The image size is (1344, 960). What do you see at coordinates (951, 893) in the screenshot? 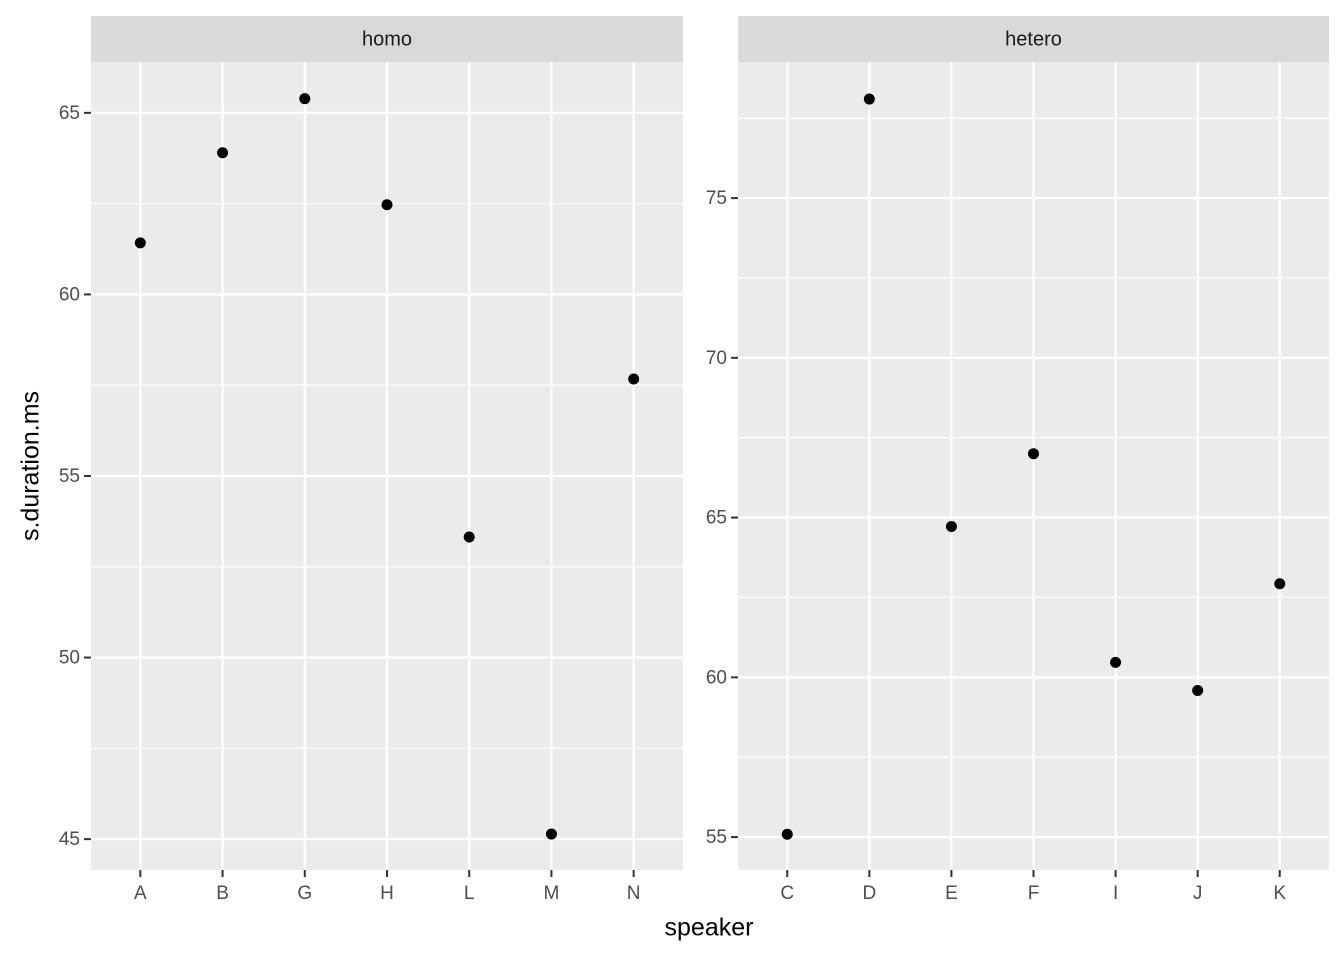
I see `x-tick-label: E` at bounding box center [951, 893].